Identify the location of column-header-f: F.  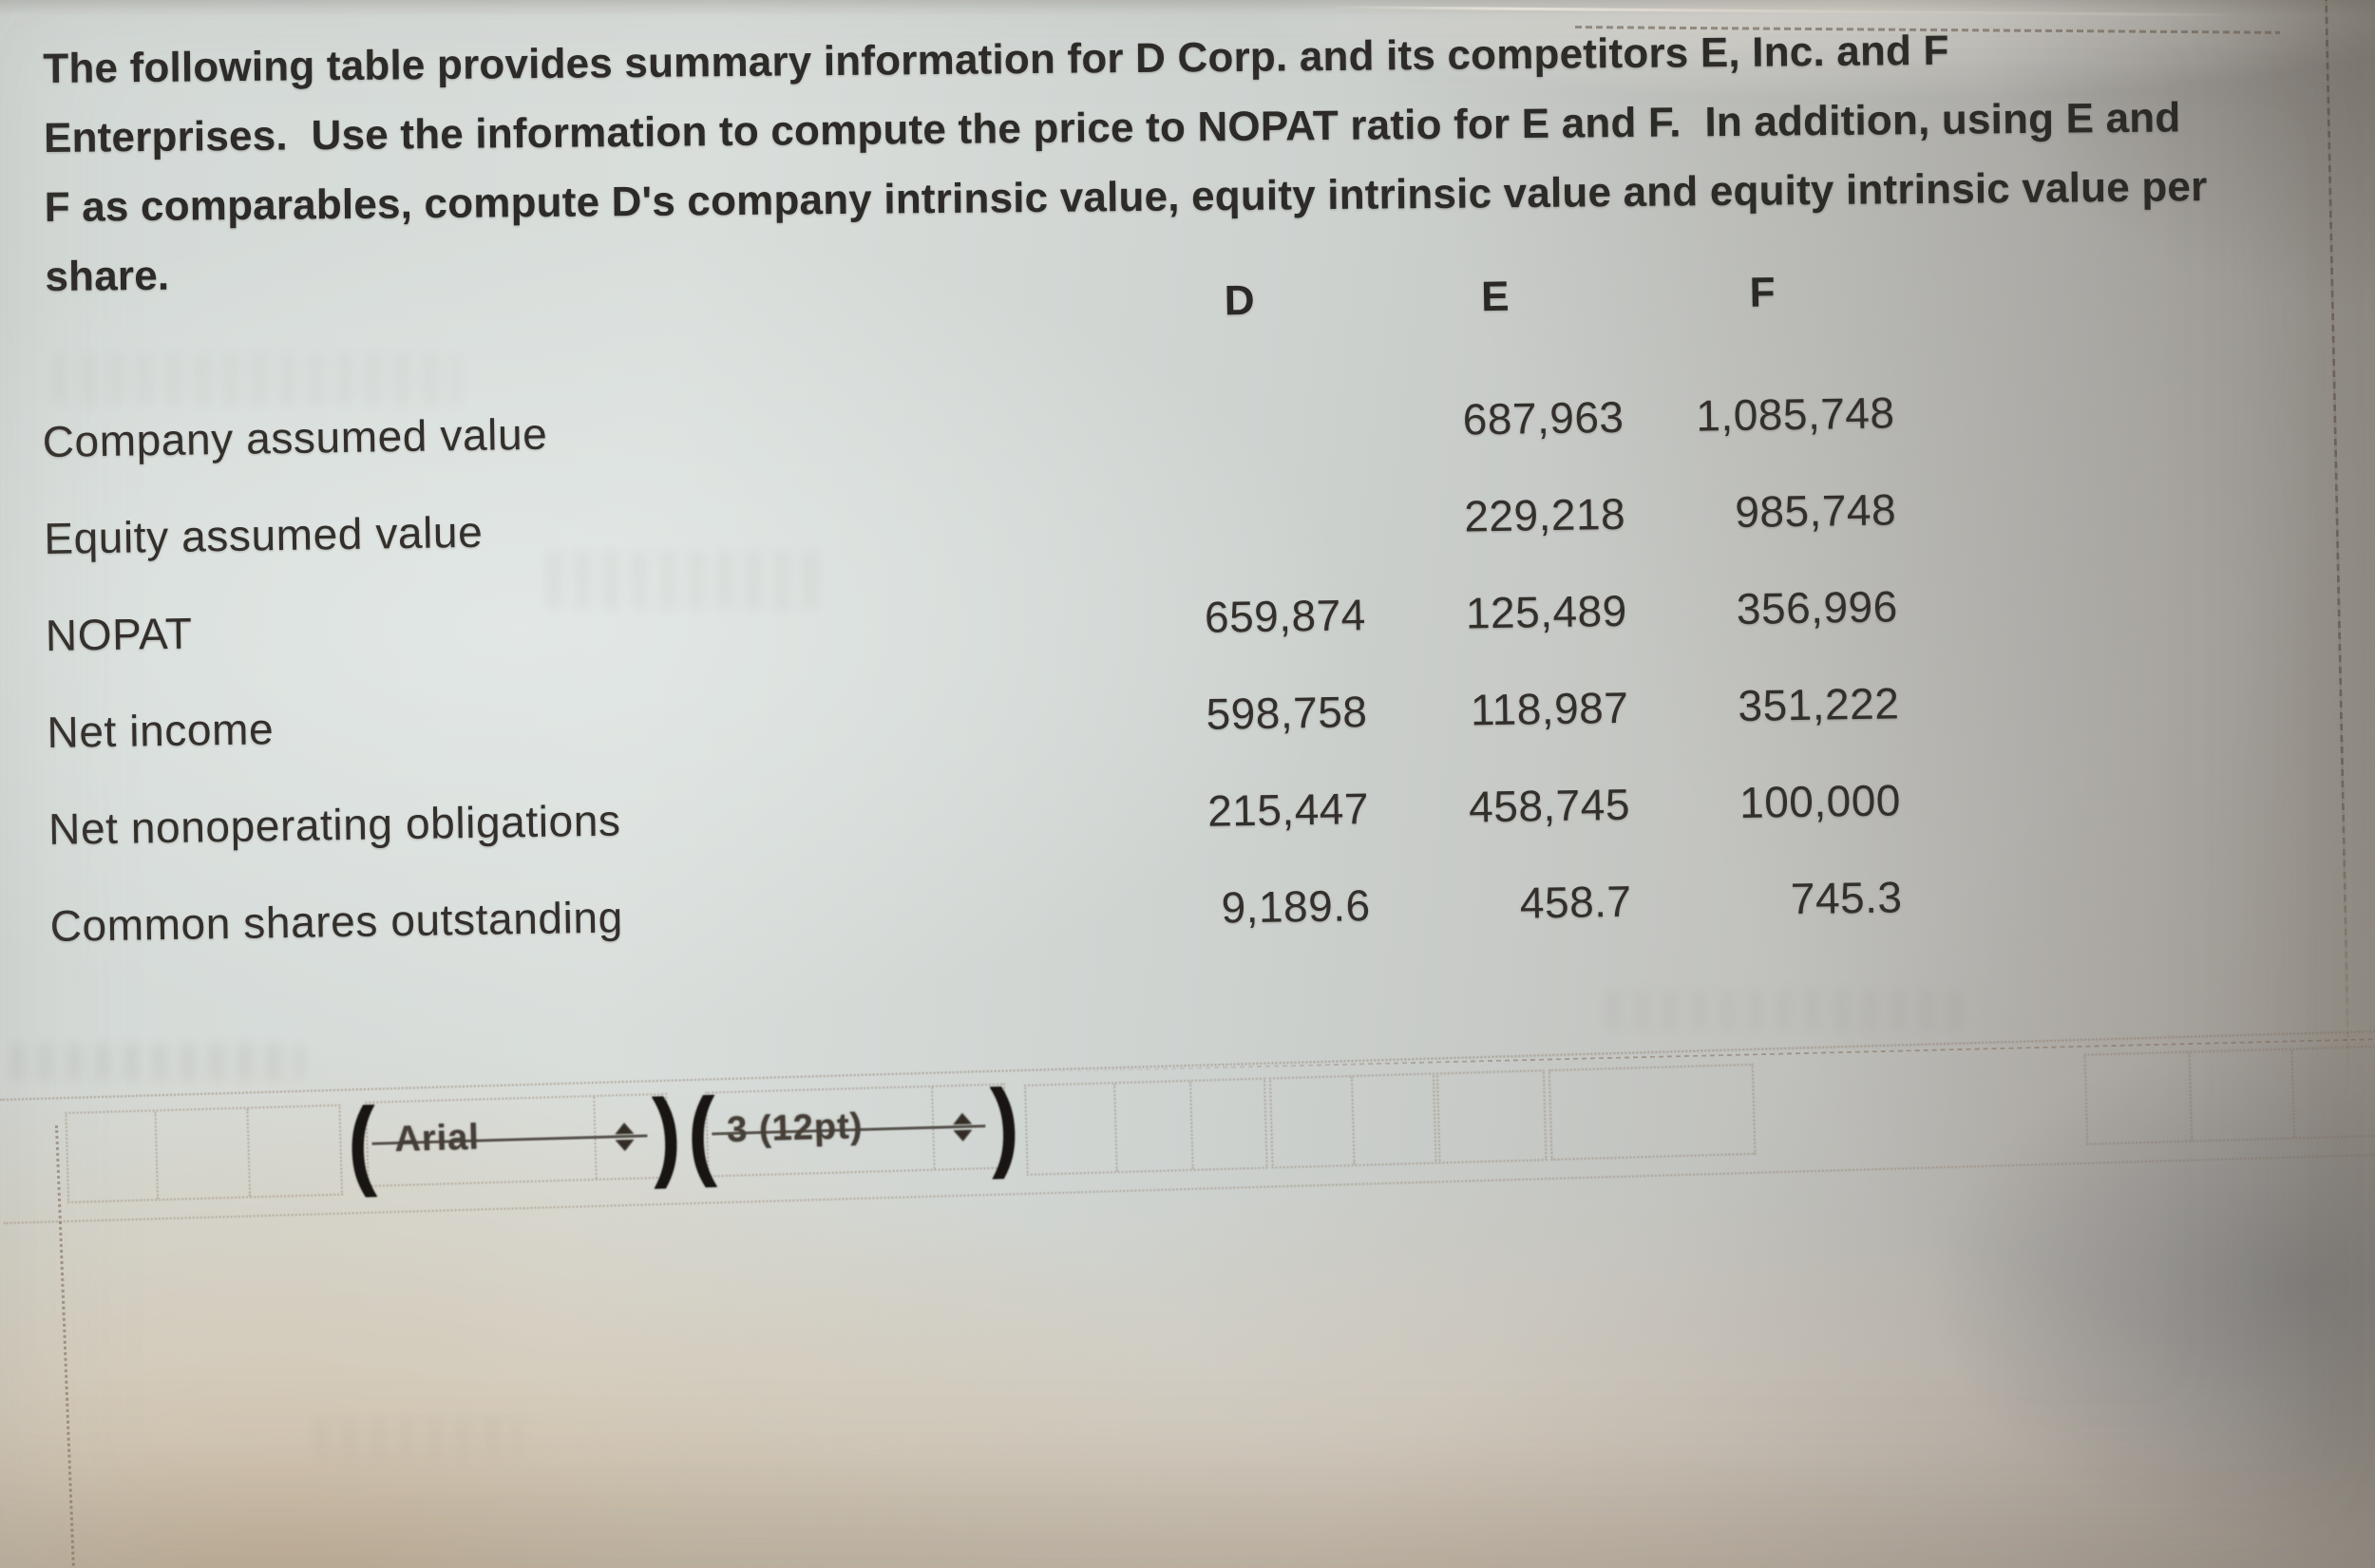
(1762, 292).